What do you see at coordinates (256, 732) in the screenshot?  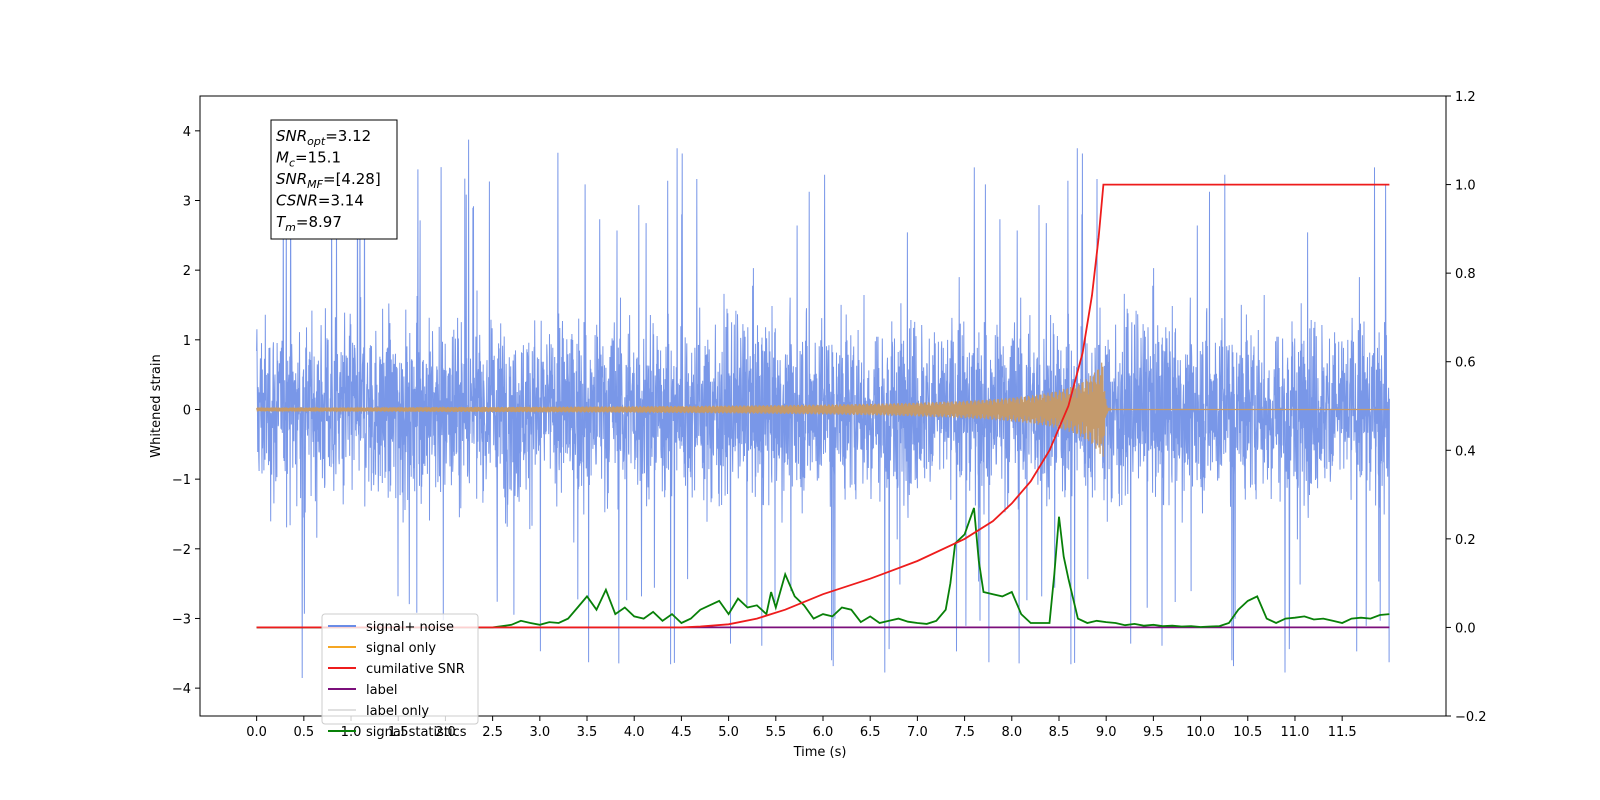 I see `x-tick-label: 0.0` at bounding box center [256, 732].